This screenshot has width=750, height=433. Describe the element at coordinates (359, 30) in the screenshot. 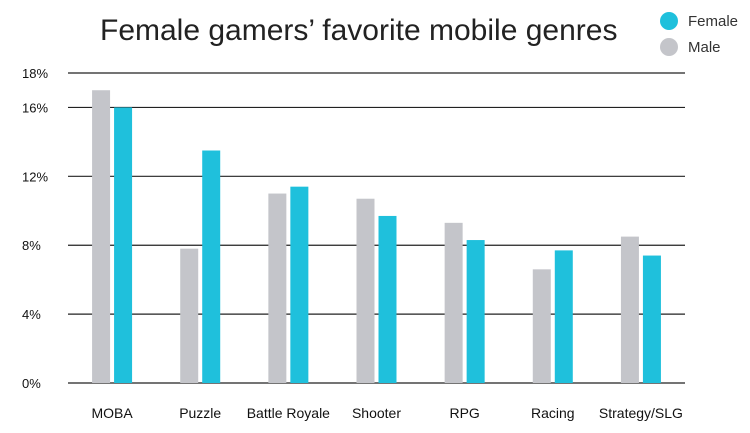

I see `chart-title: Female gamers’ favorite mobile genres` at that location.